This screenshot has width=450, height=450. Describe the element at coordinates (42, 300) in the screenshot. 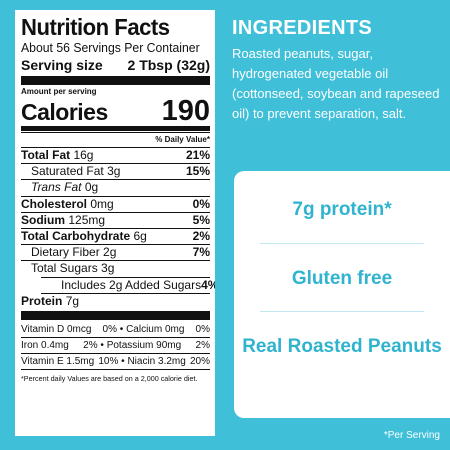

I see `nutrient-name: Protein` at that location.